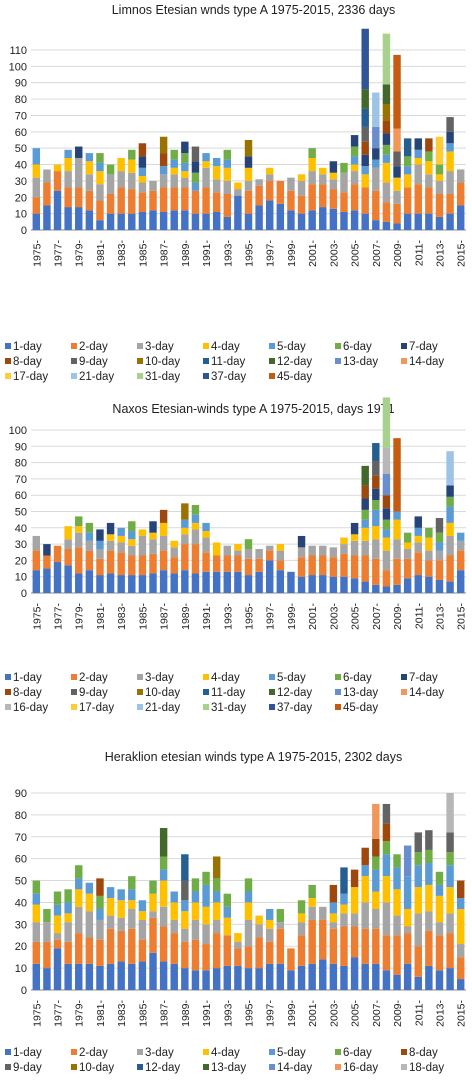  What do you see at coordinates (162, 708) in the screenshot?
I see `legend-label: 21-day` at bounding box center [162, 708].